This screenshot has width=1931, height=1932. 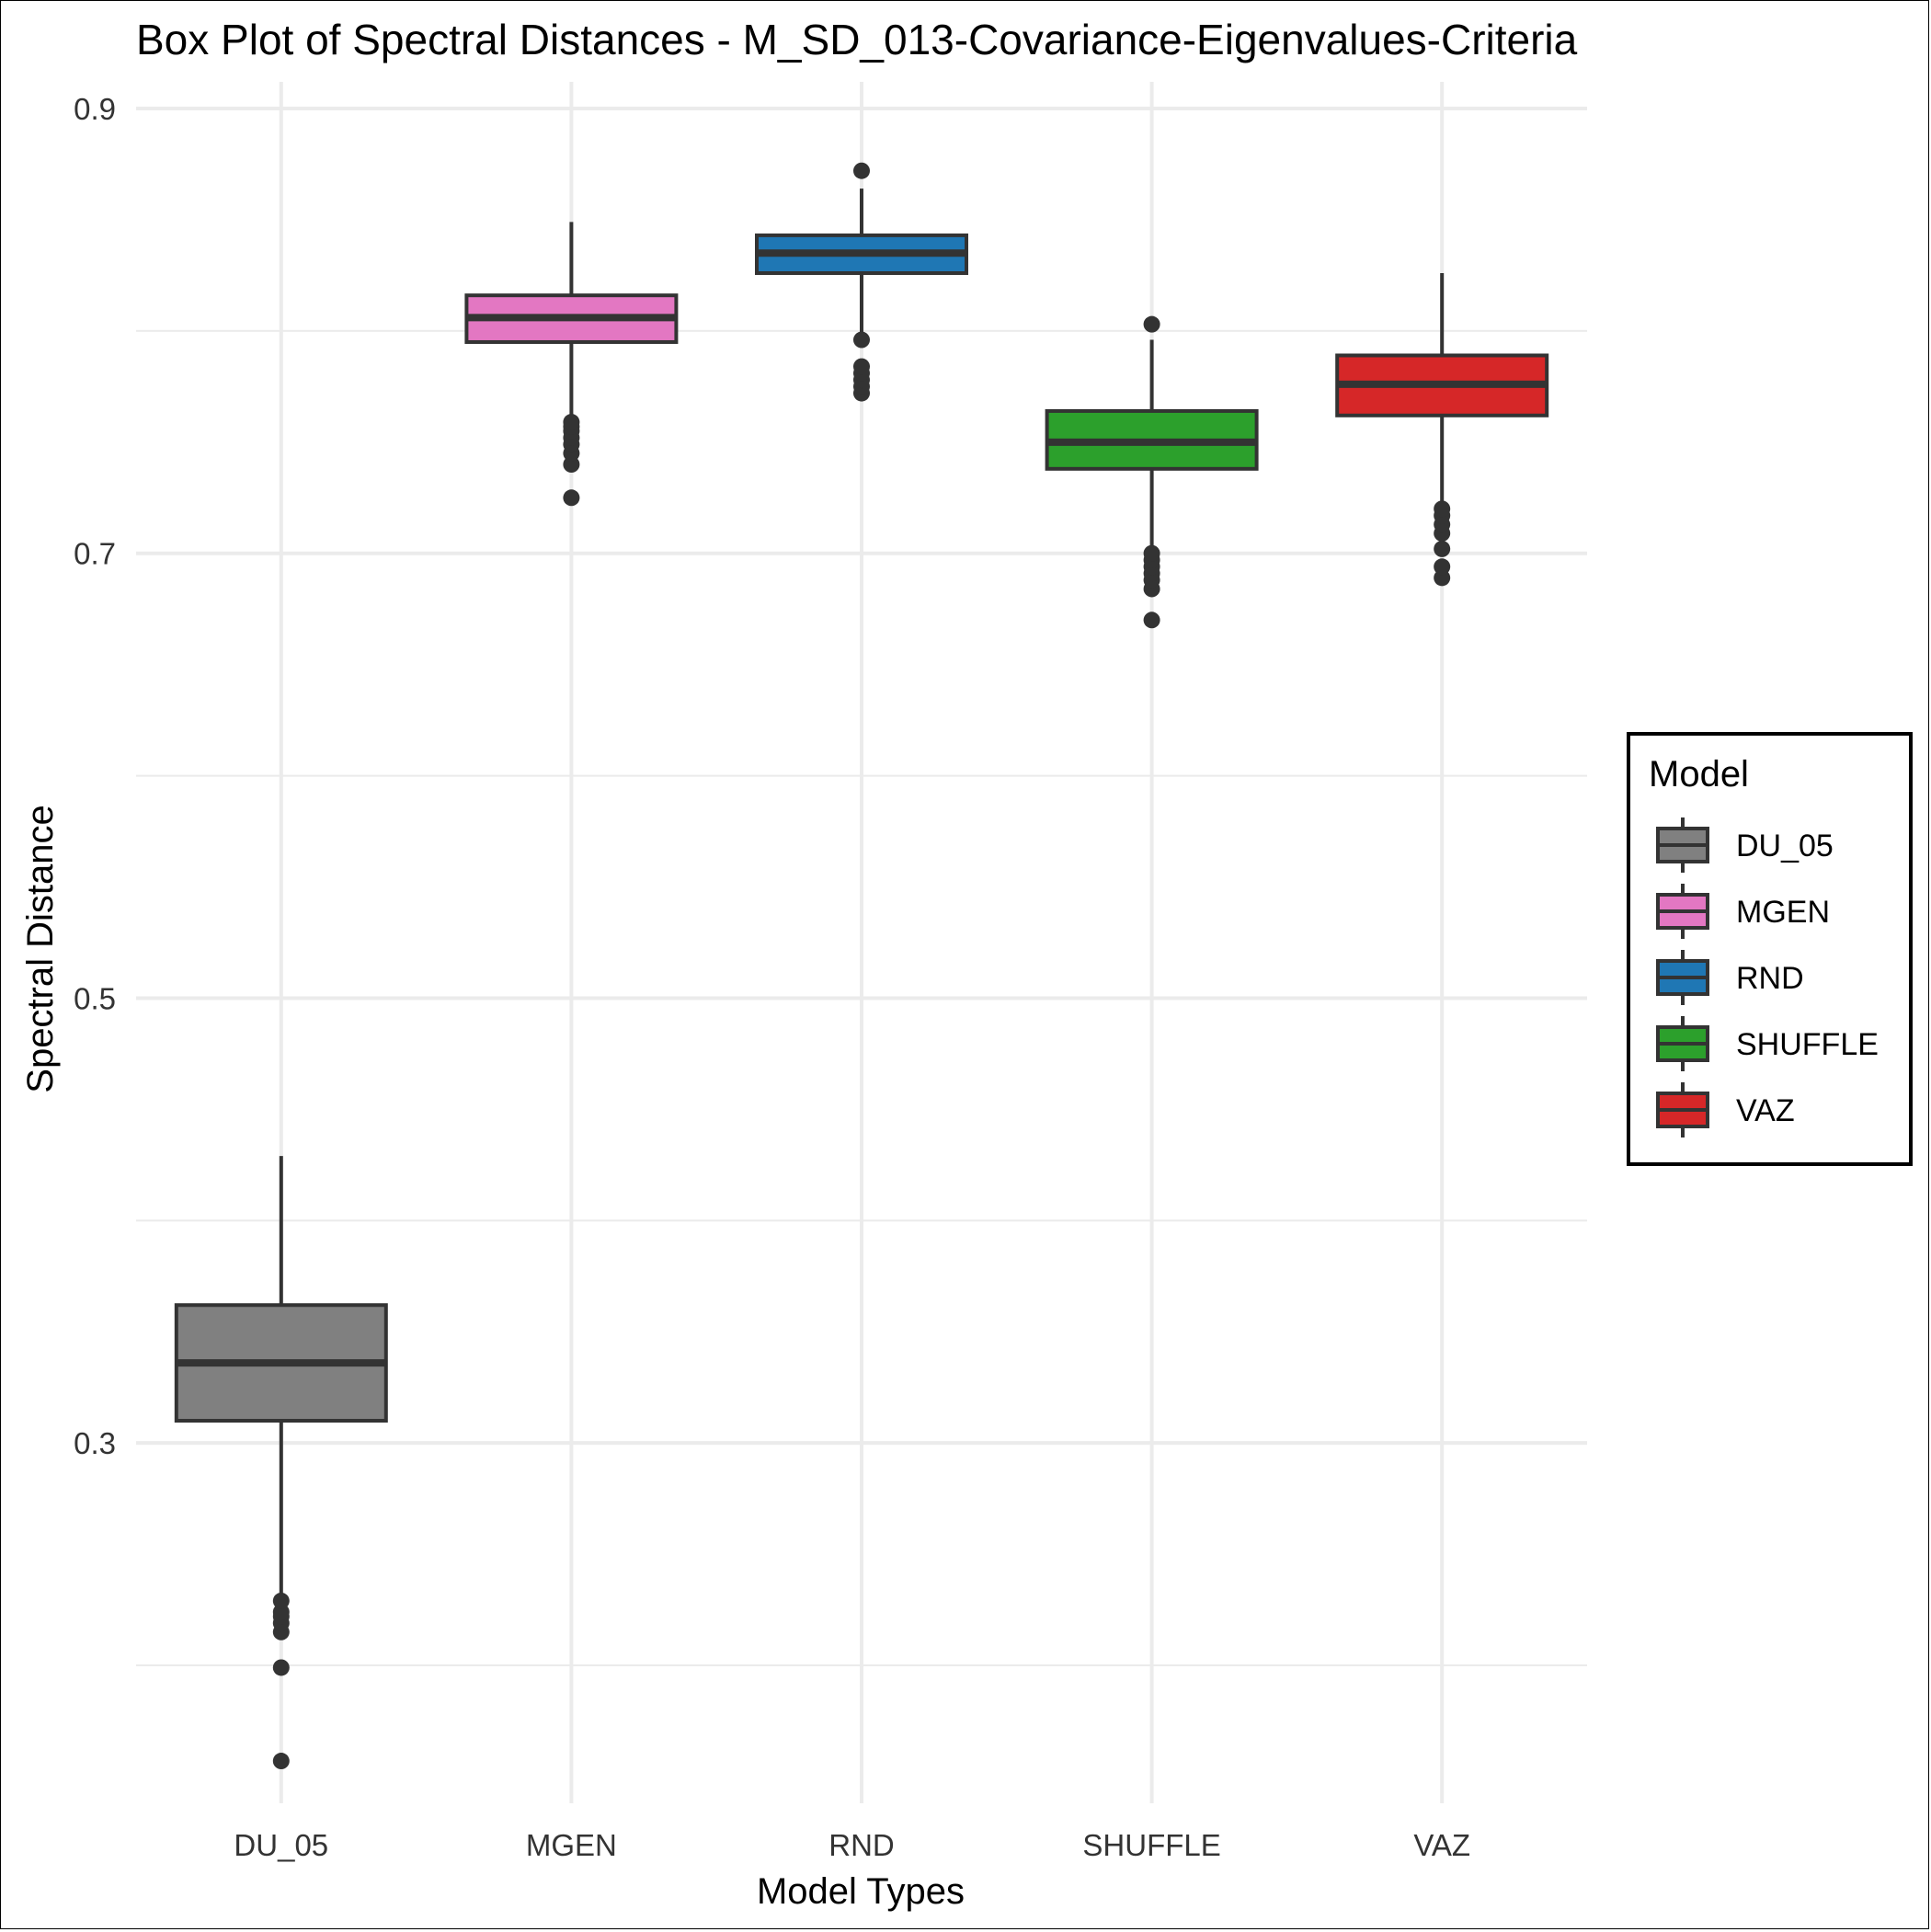 What do you see at coordinates (95, 1443) in the screenshot?
I see `y-tick-label: 0.3` at bounding box center [95, 1443].